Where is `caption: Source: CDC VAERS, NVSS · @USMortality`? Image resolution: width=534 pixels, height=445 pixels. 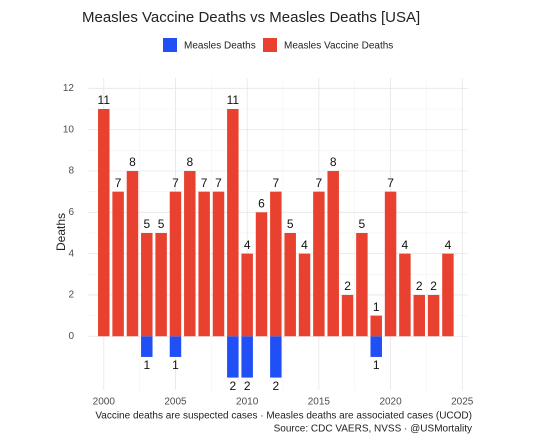
caption: Source: CDC VAERS, NVSS · @USMortality is located at coordinates (373, 429).